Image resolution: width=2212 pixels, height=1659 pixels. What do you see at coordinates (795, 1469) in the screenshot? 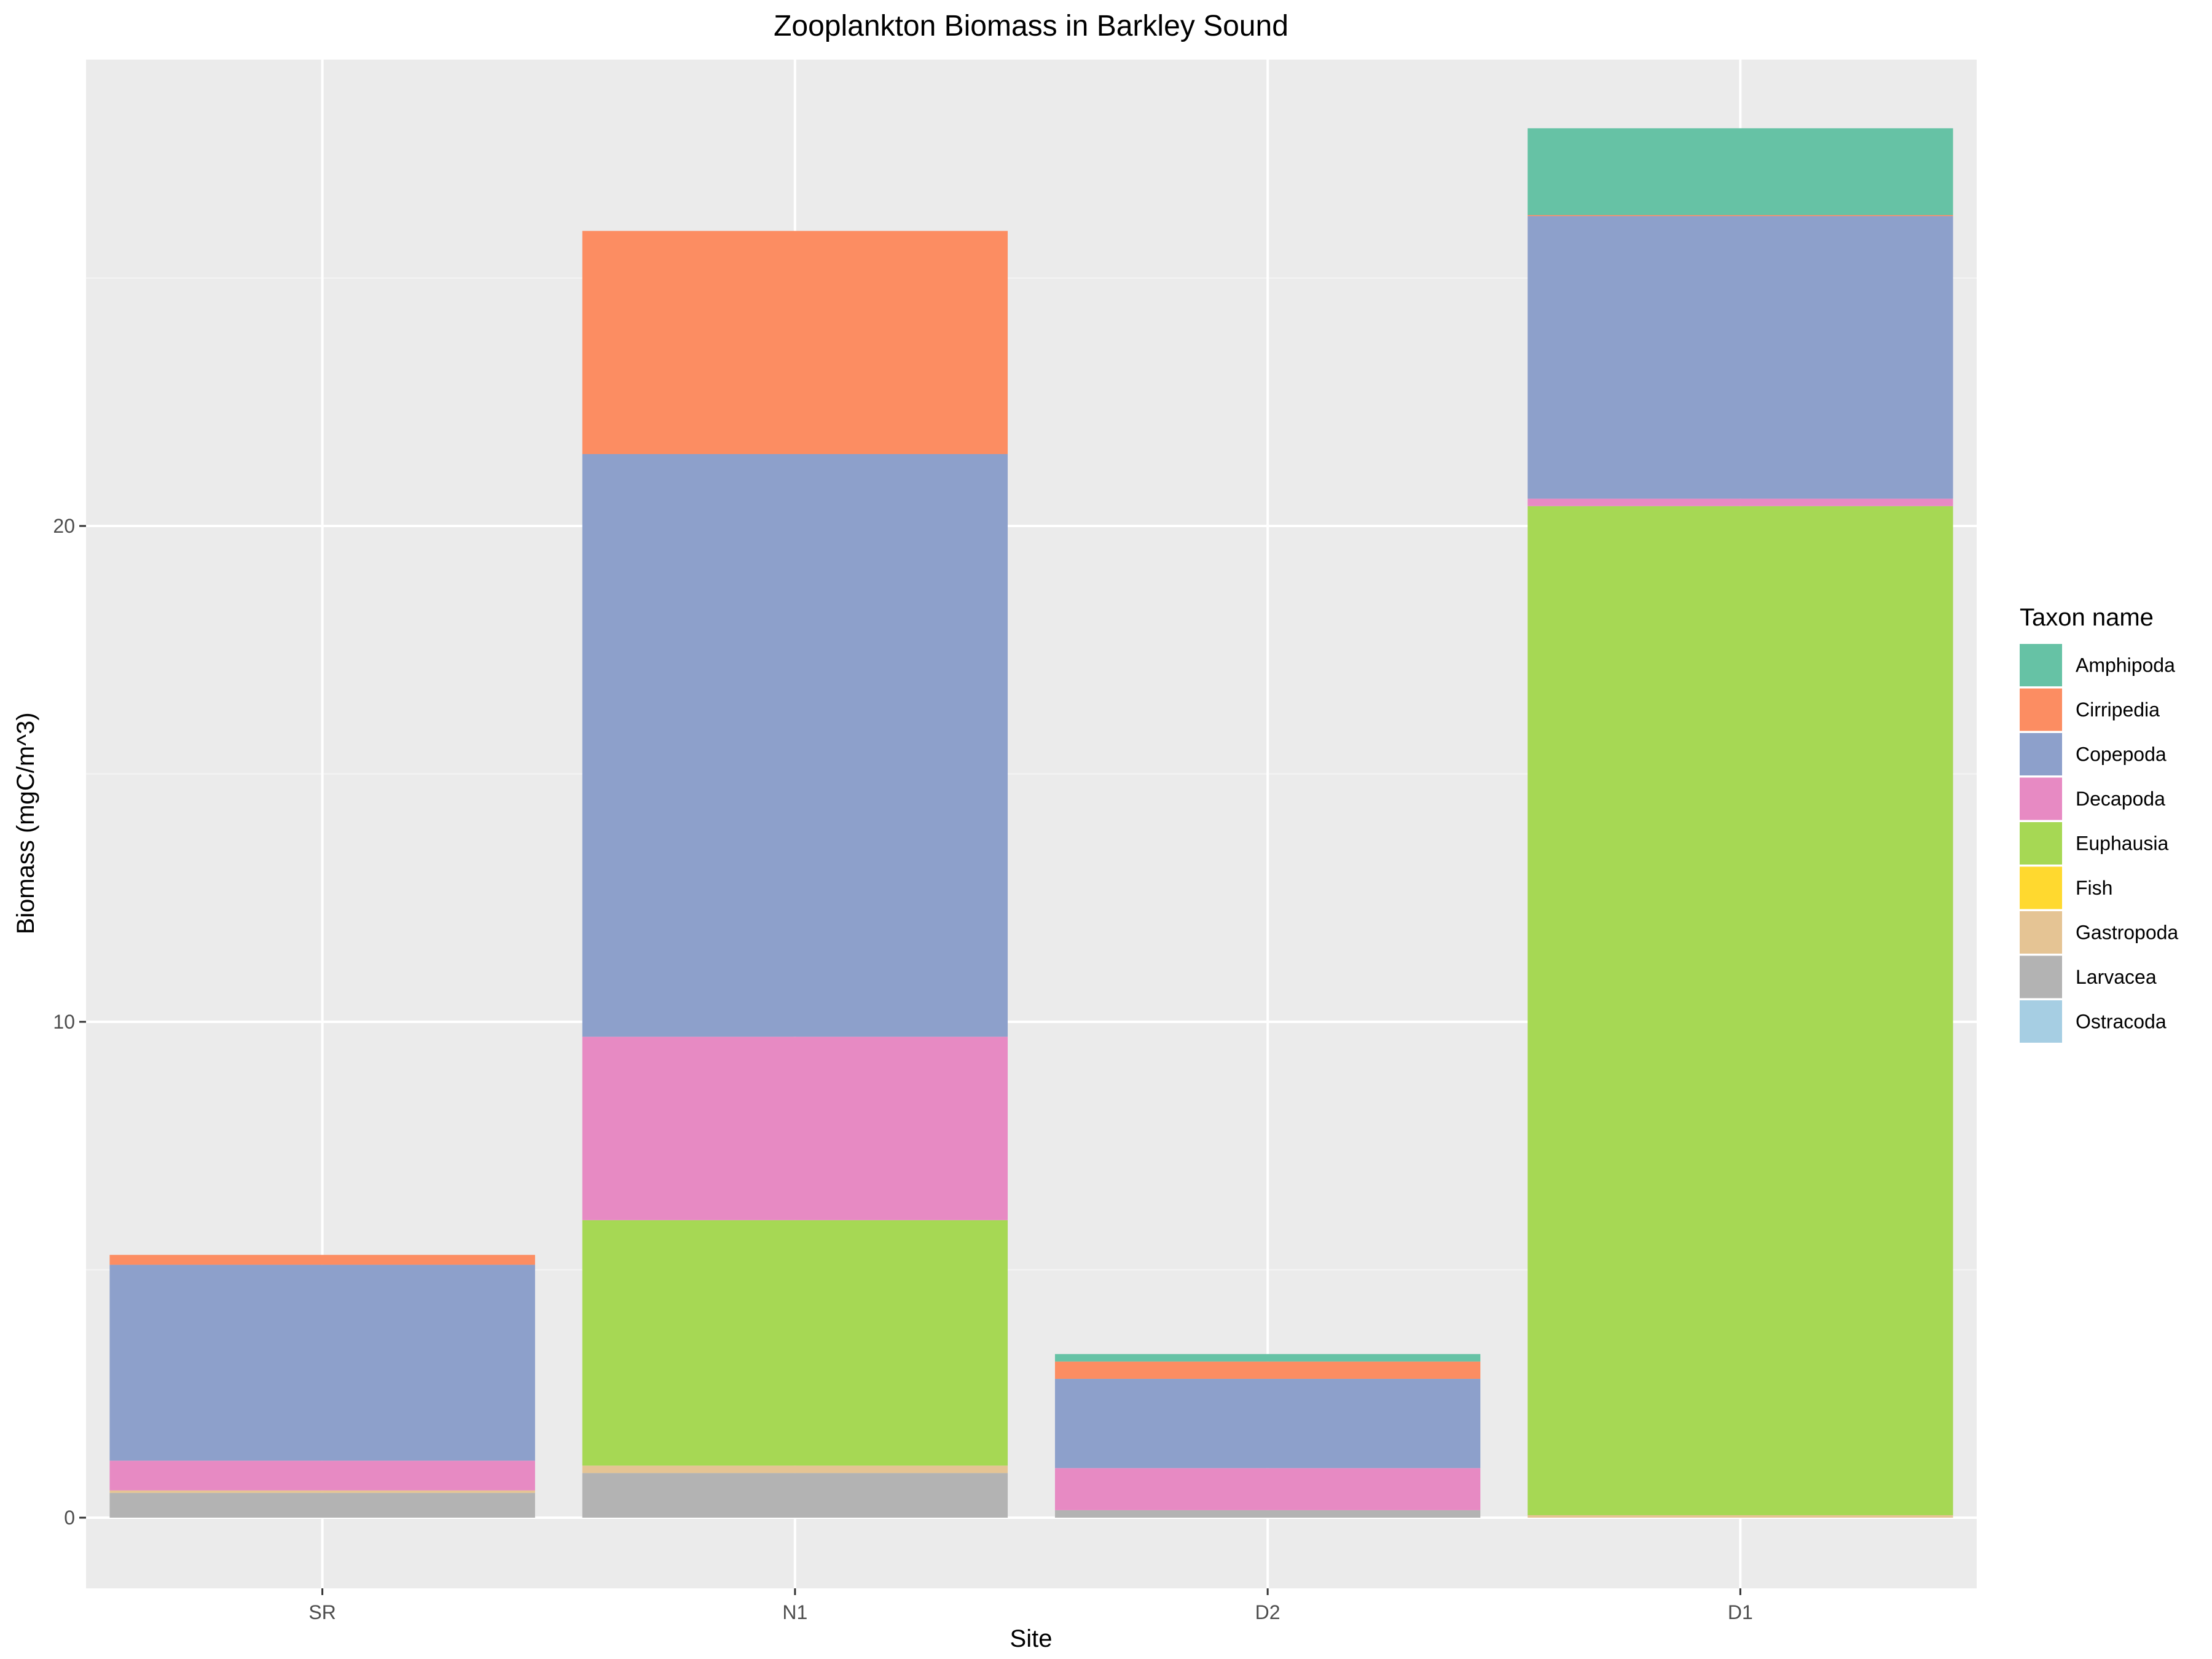
I see `bar-segment-gastropoda-n1` at bounding box center [795, 1469].